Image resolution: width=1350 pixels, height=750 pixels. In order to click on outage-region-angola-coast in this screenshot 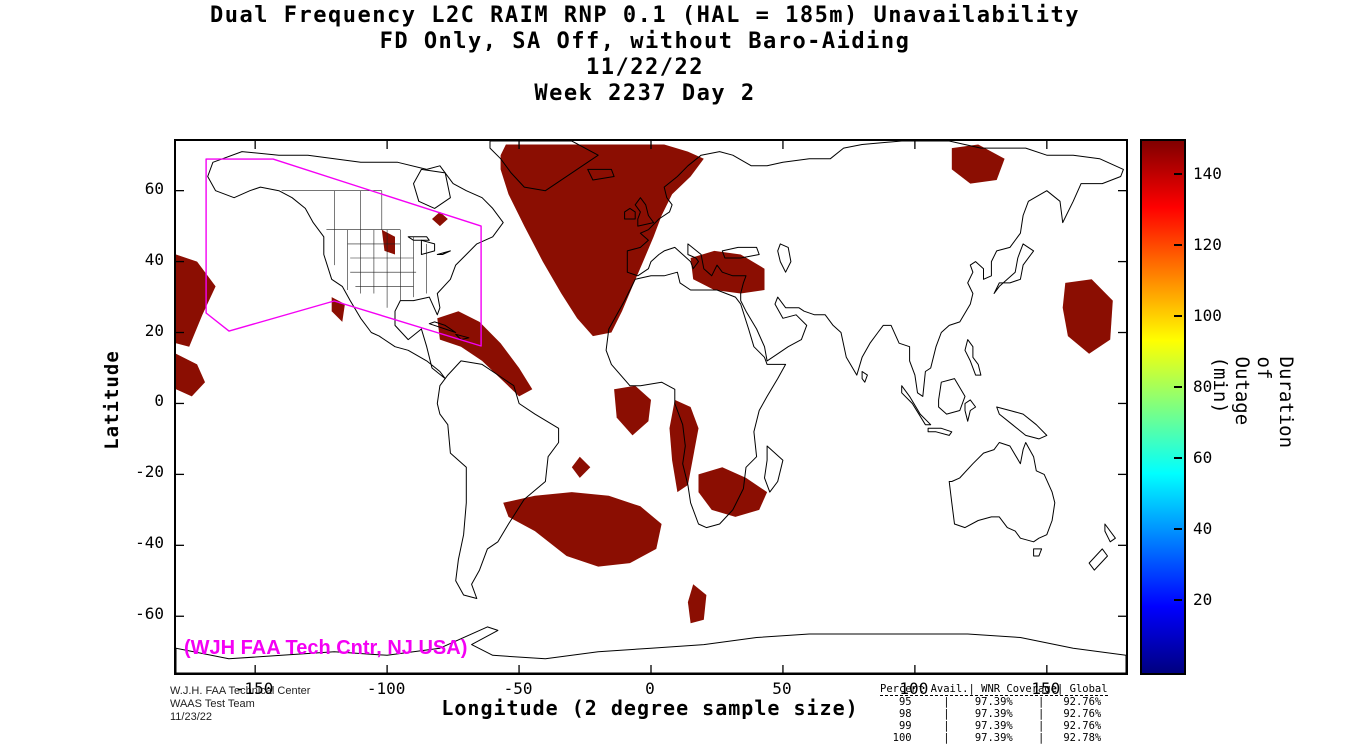, I will do `click(684, 446)`.